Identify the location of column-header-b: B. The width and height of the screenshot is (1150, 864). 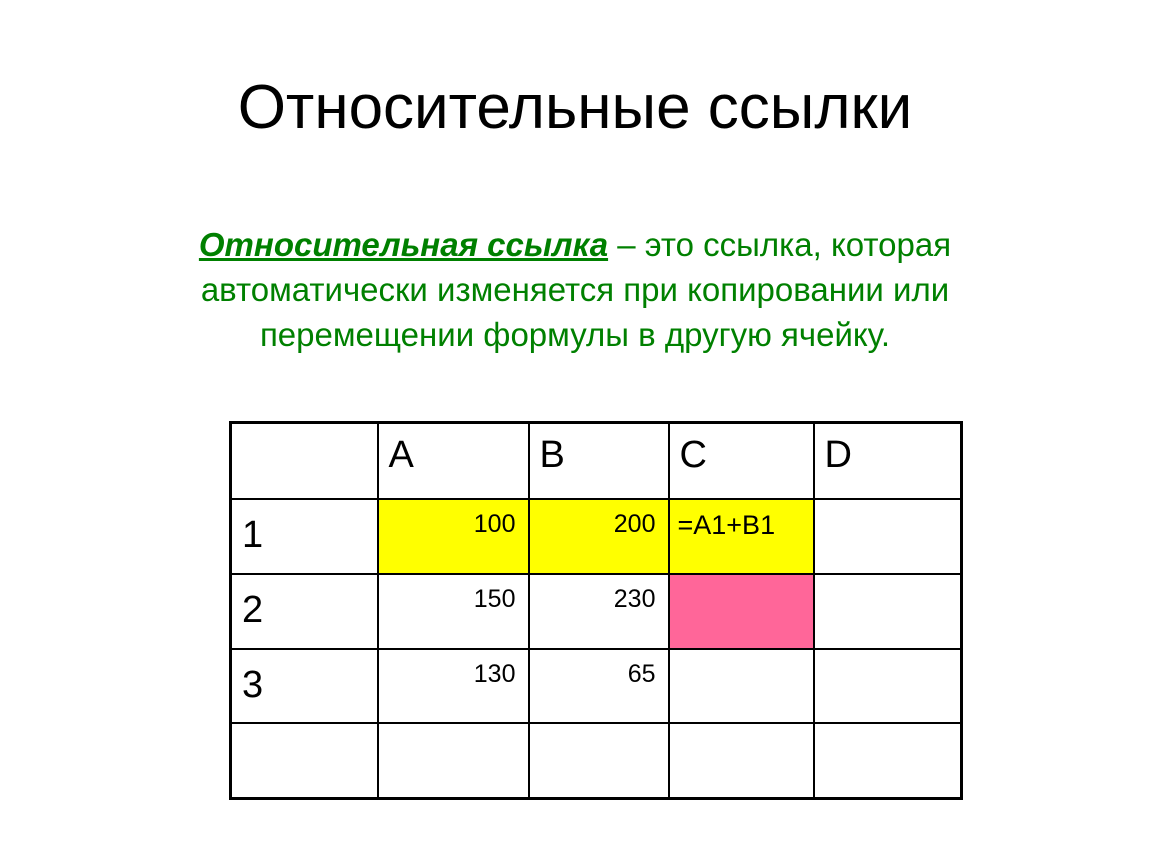
(598, 460).